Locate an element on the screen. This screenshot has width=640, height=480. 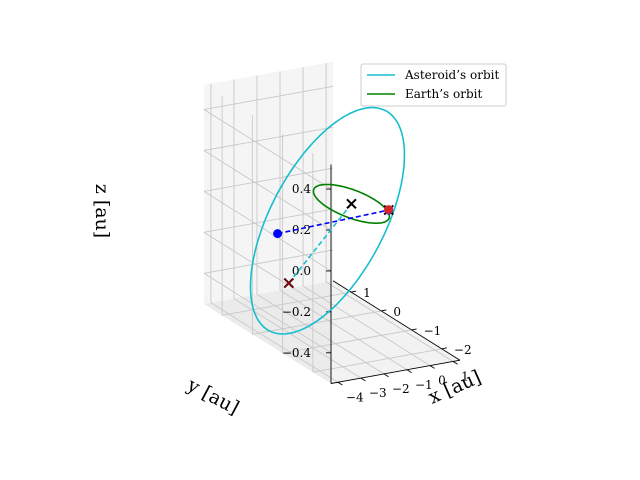
point-asteroid-cross-overlay-stroke-b is located at coordinates (288, 283).